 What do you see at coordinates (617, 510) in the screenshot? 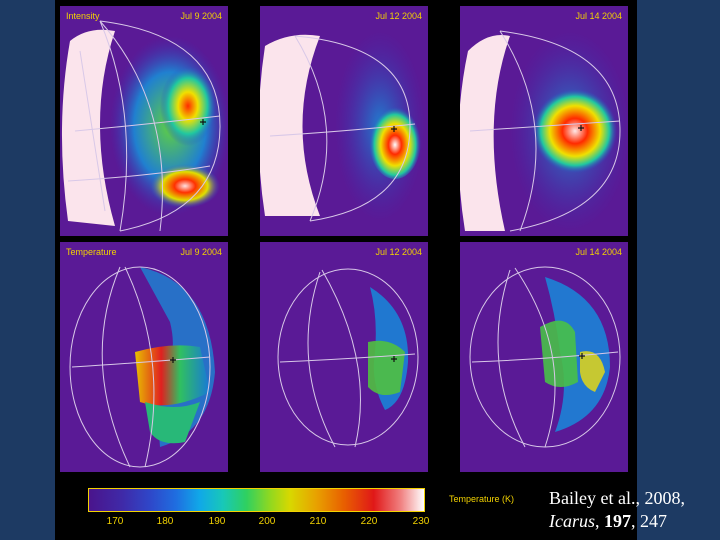
I see `citation: Bailey et al., 2008, Icarus, 197, 247` at bounding box center [617, 510].